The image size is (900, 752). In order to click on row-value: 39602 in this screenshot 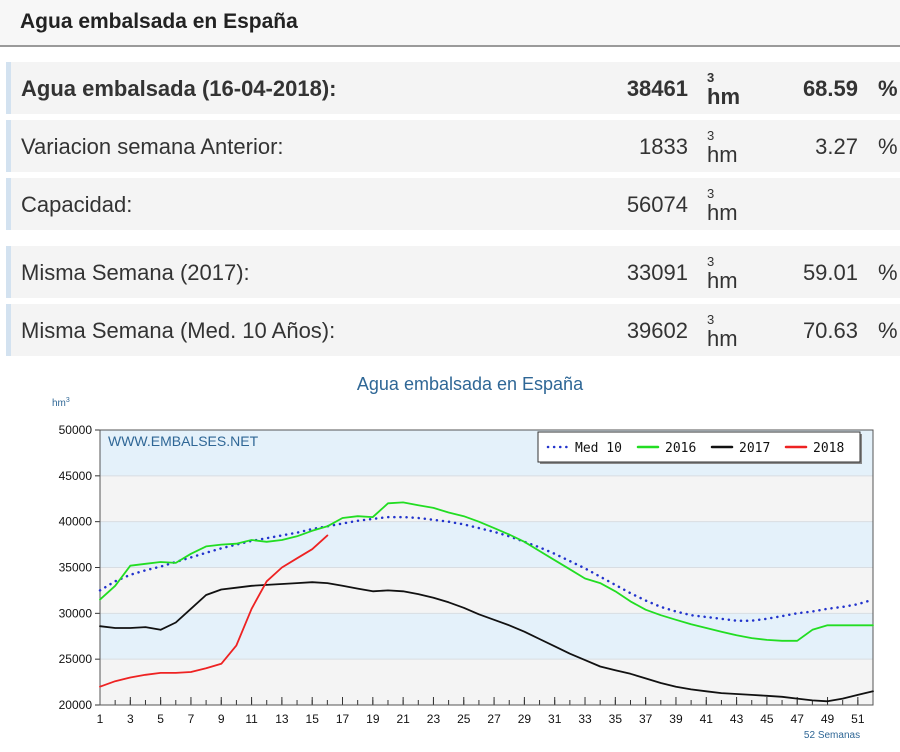, I will do `click(657, 330)`.